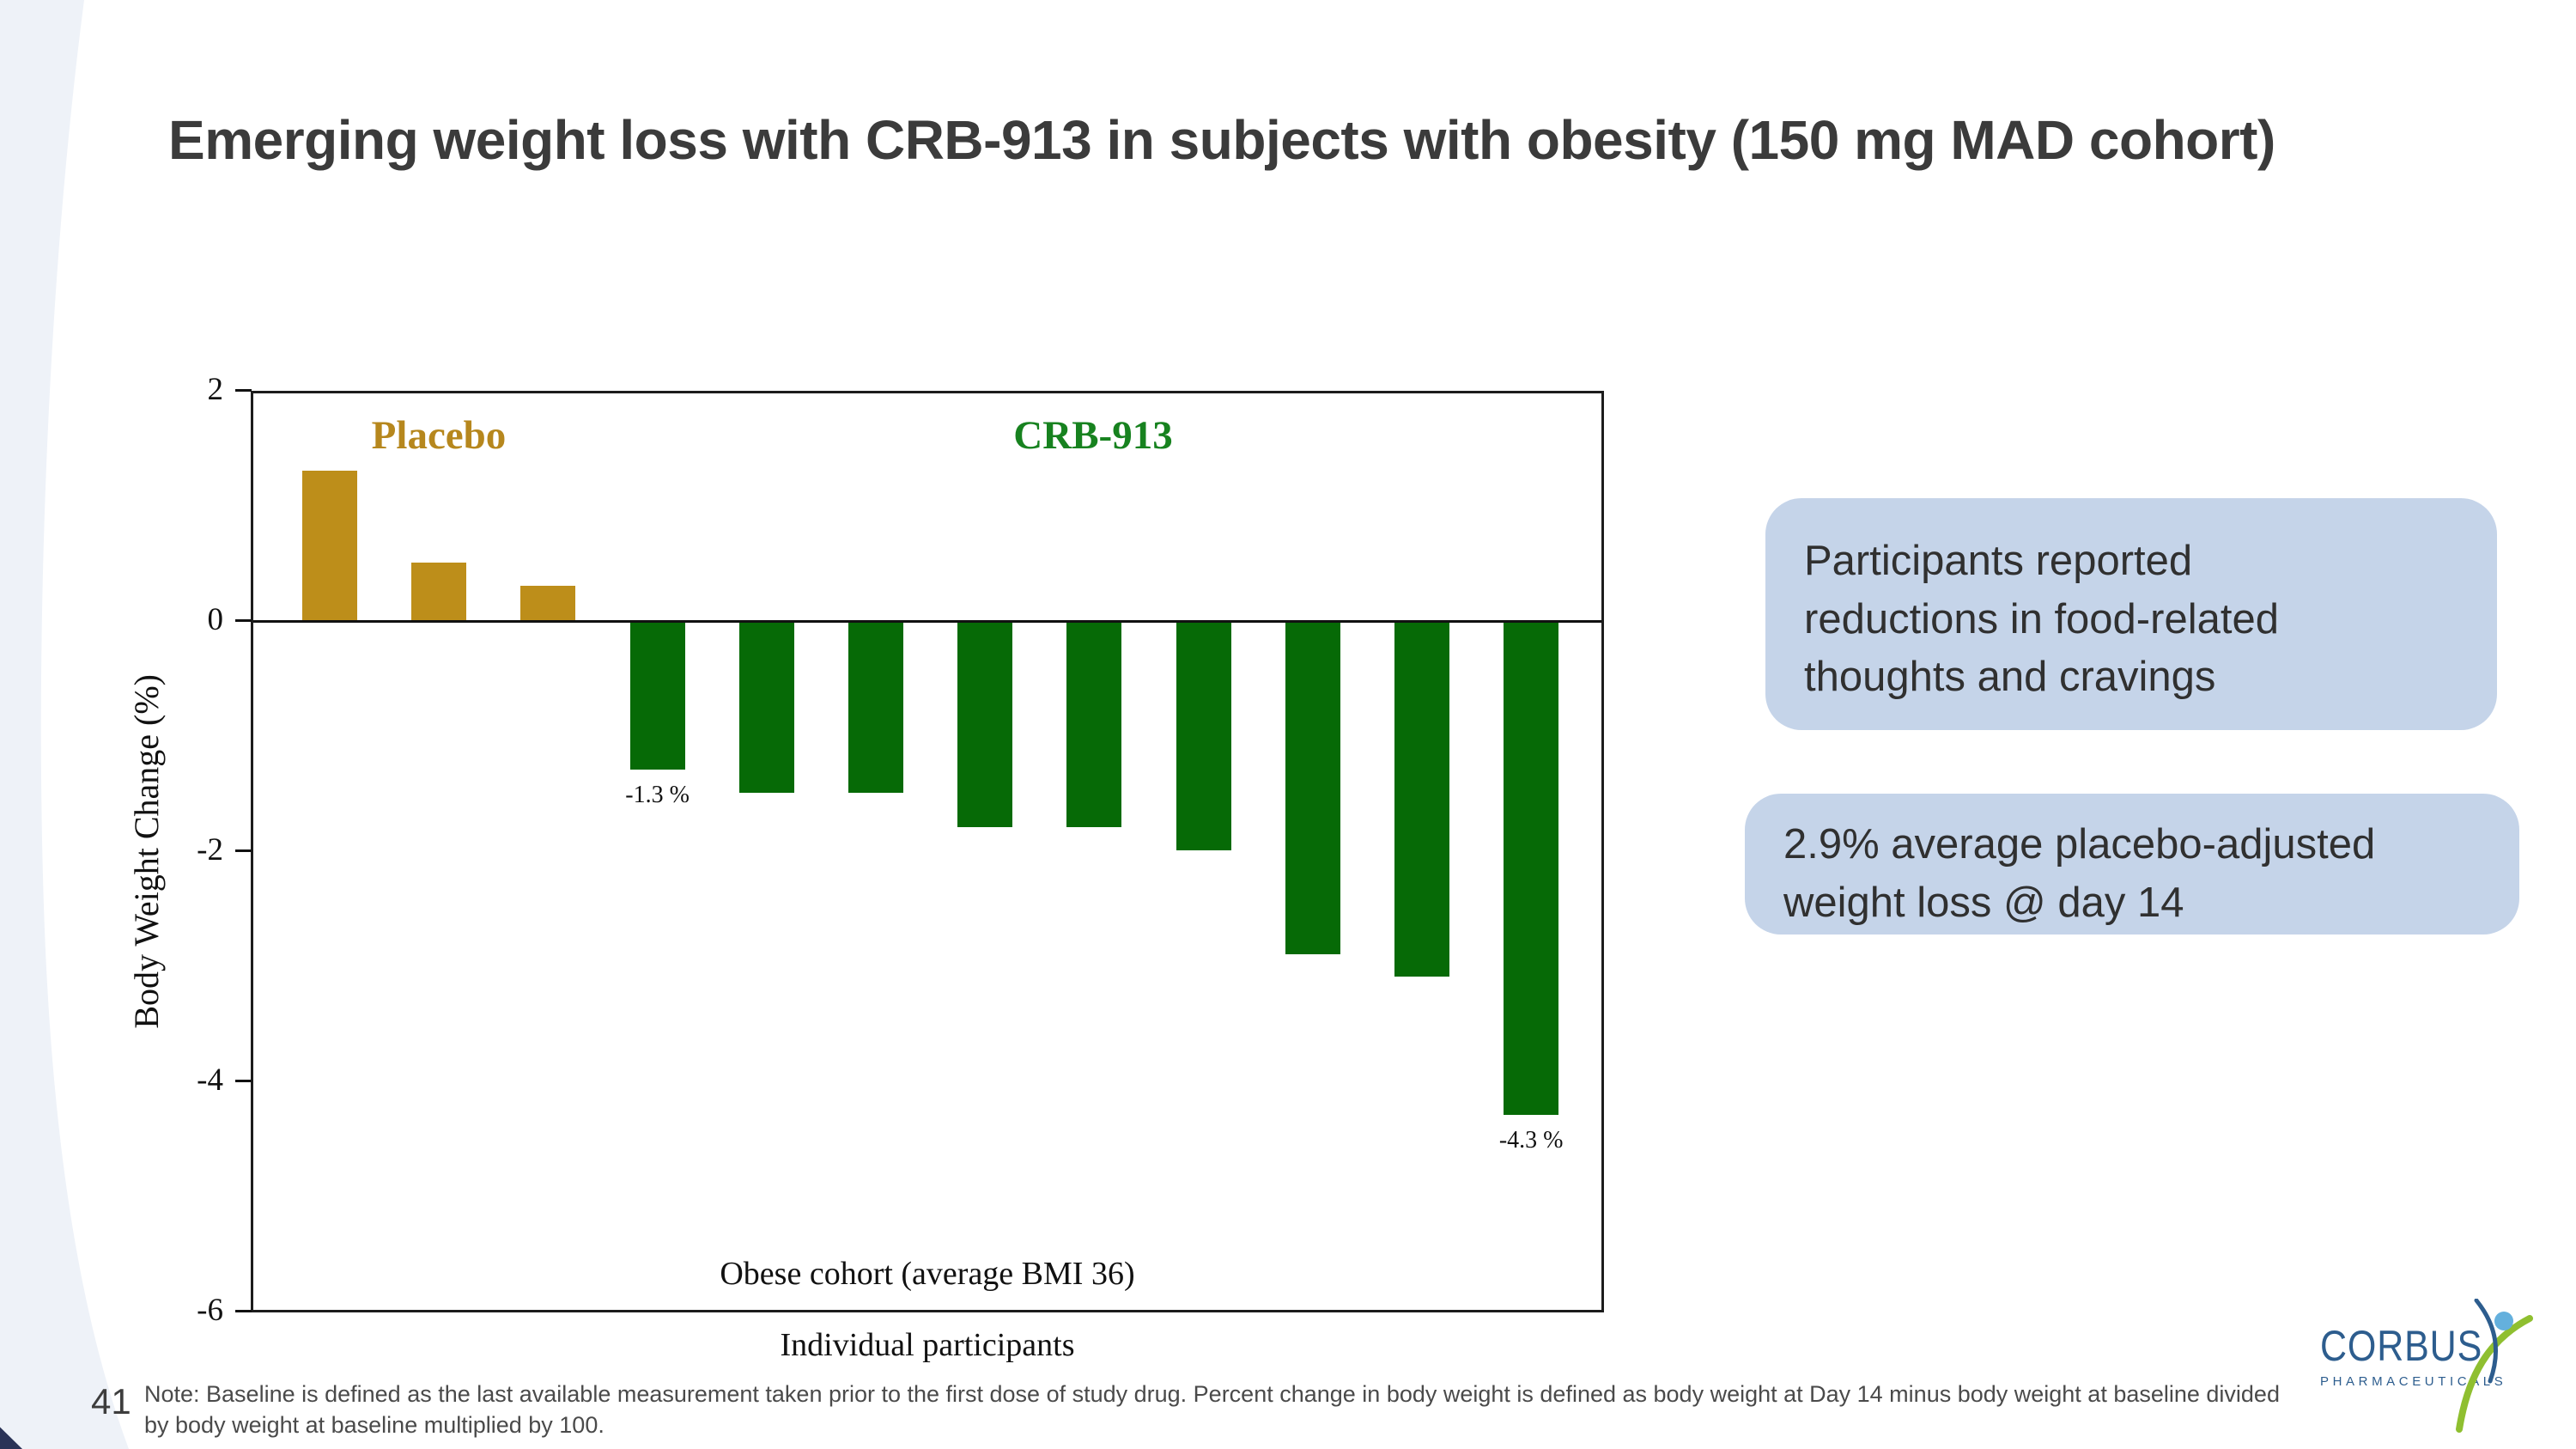 This screenshot has height=1449, width=2576. I want to click on bar-value-label: -4.3 %, so click(1531, 1140).